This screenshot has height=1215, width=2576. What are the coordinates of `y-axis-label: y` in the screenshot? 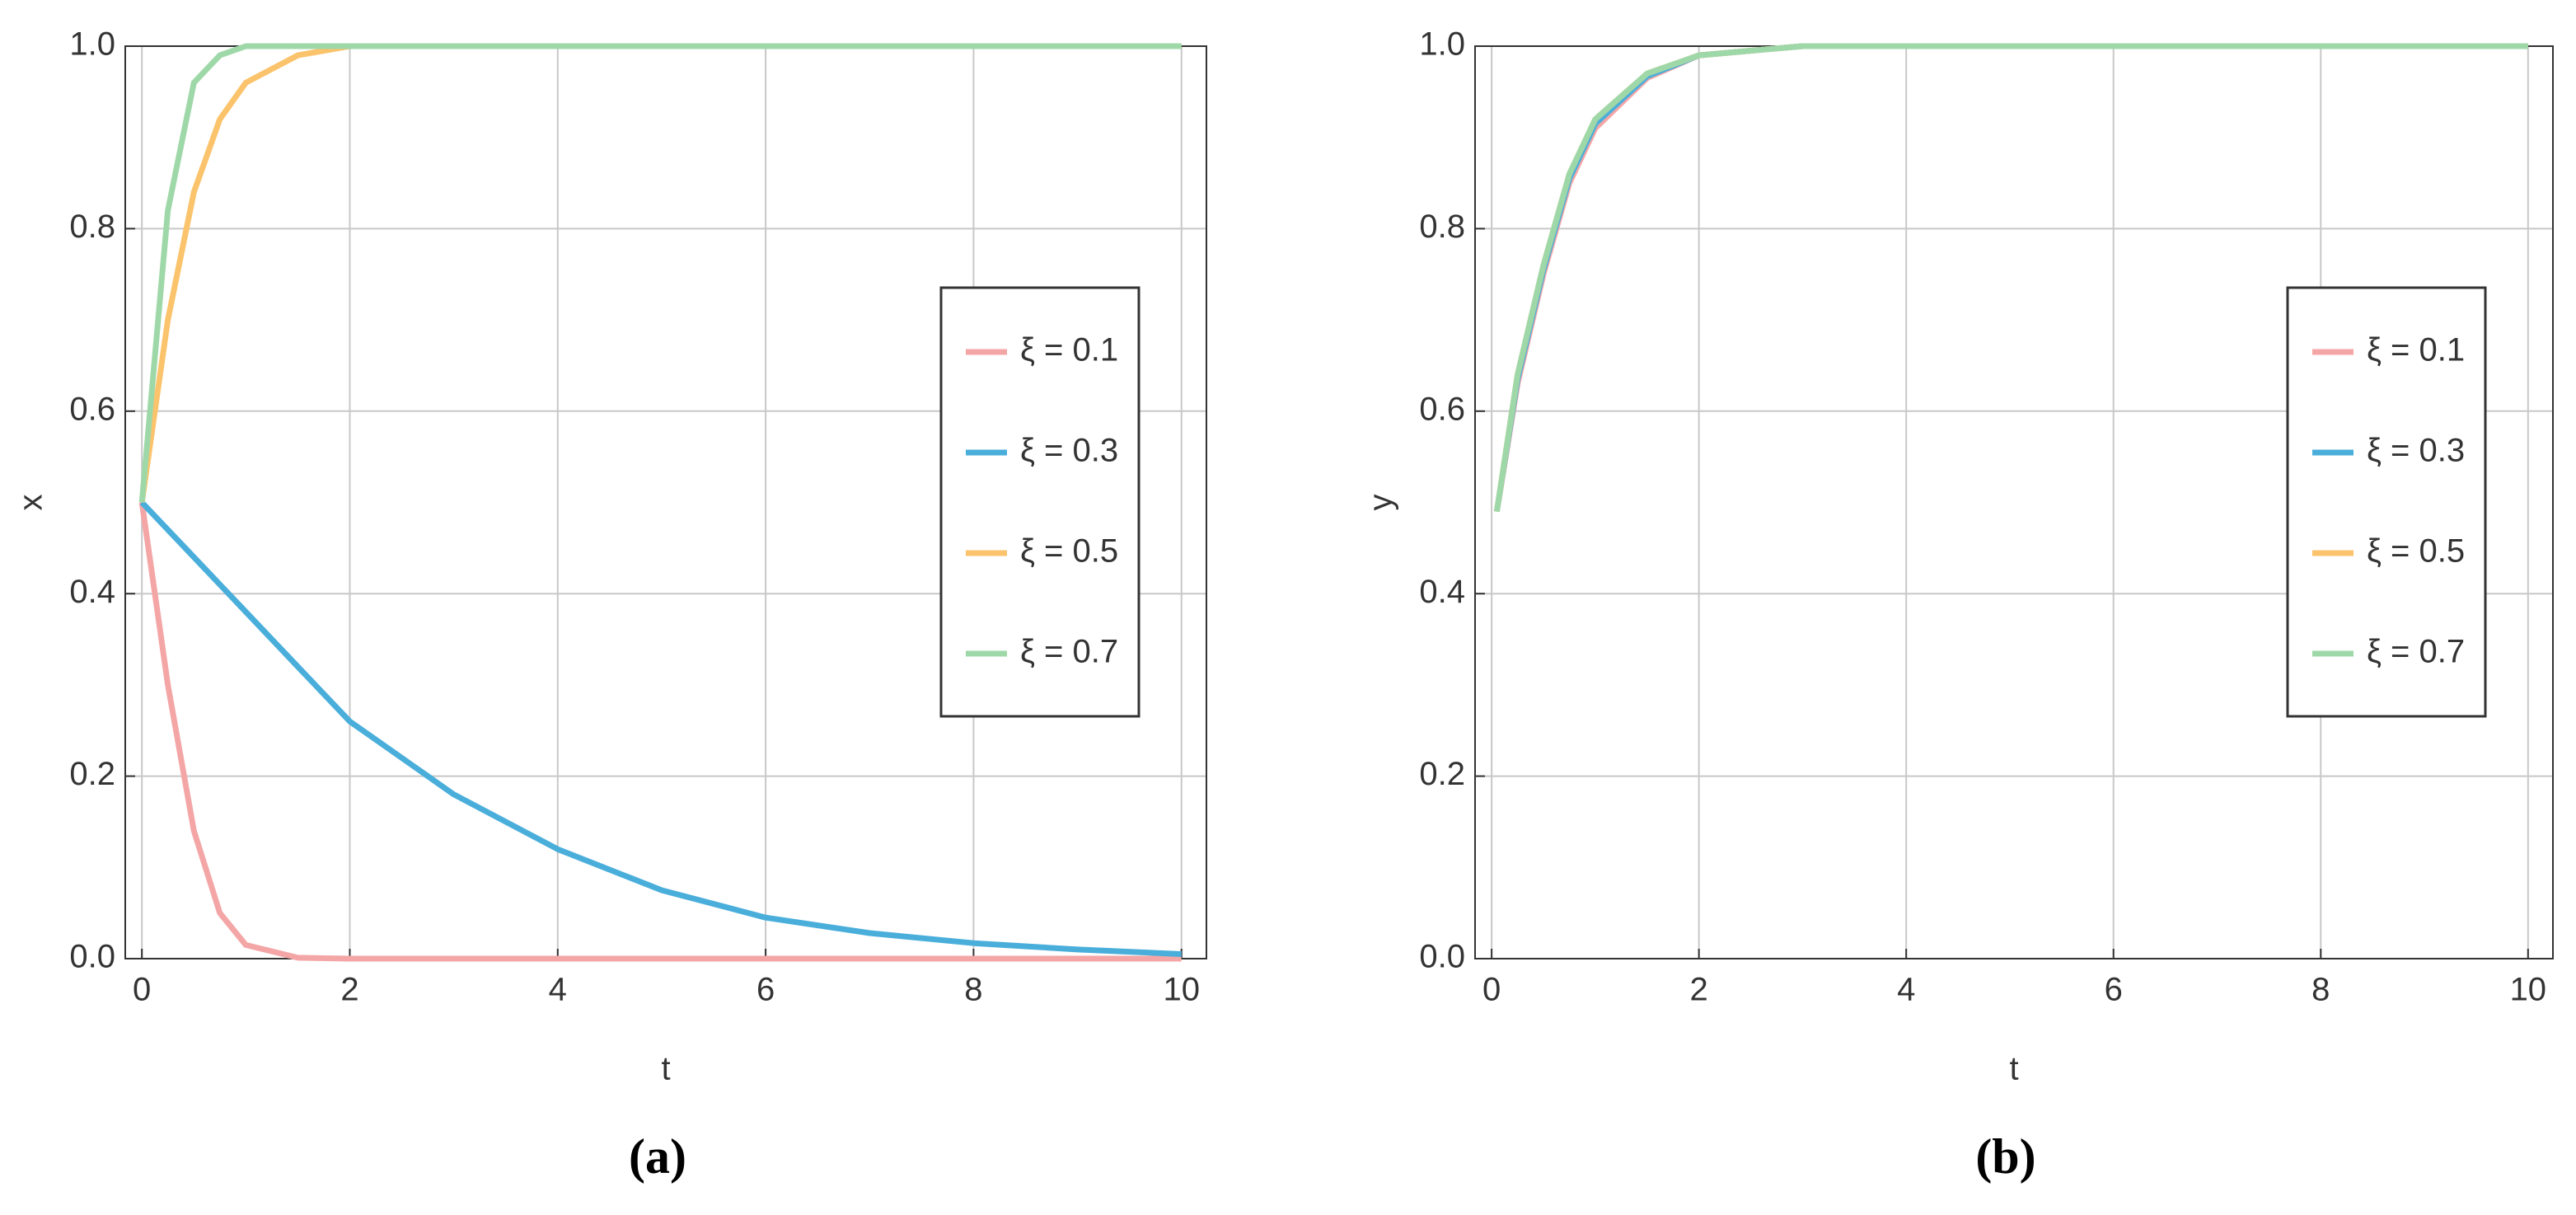 It's located at (1381, 503).